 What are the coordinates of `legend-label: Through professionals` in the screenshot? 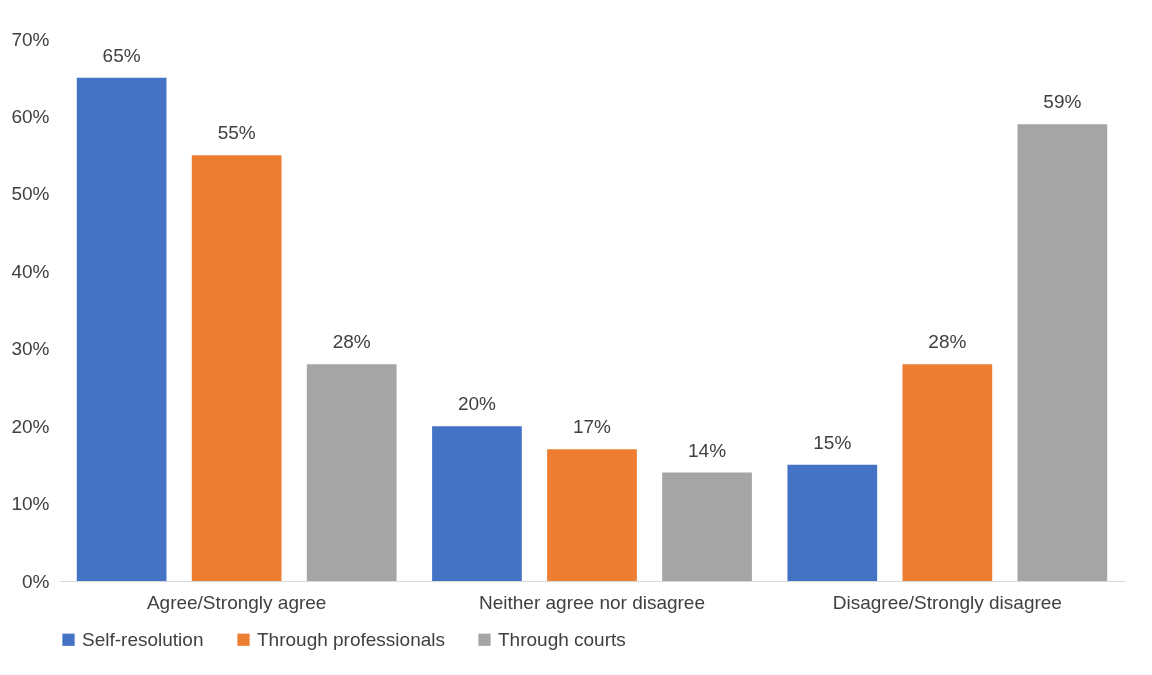 It's located at (351, 639).